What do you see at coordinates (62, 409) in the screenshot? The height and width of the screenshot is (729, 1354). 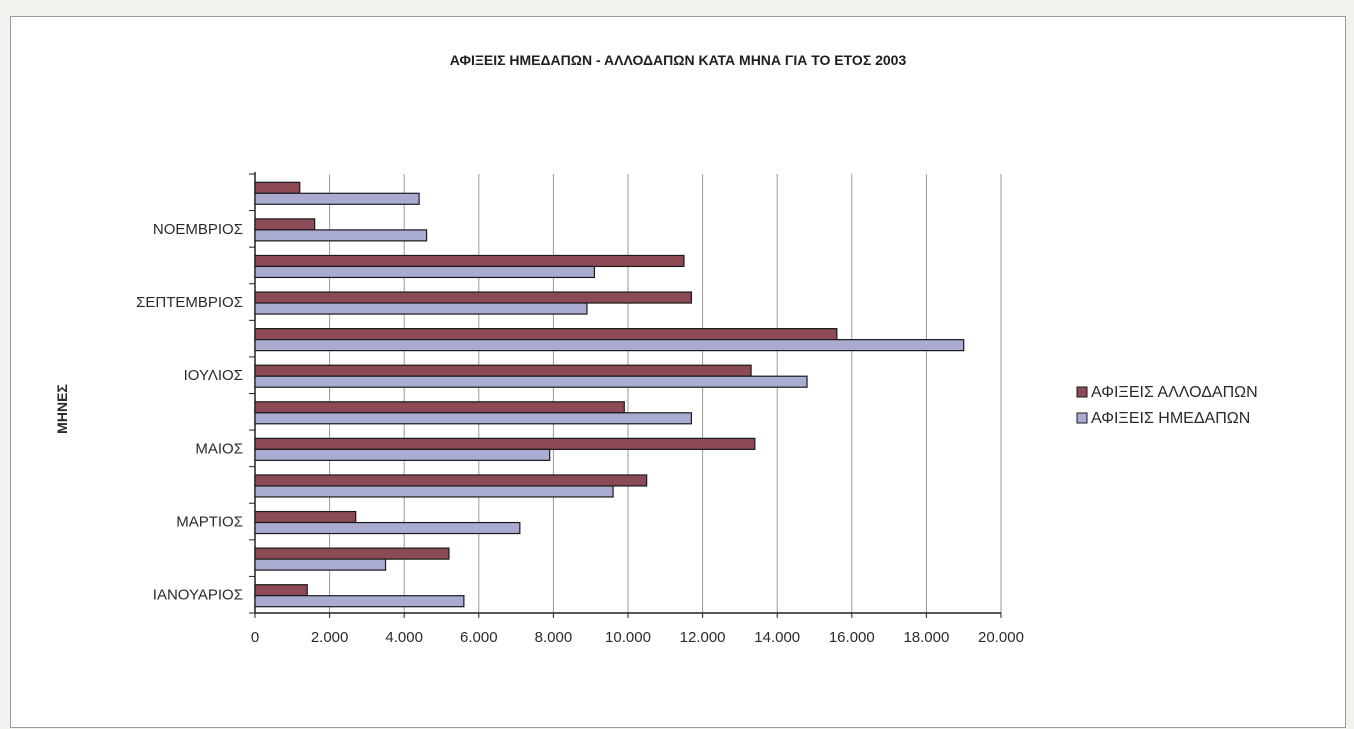 I see `y-axis-label: ΜΗΝΕΣ` at bounding box center [62, 409].